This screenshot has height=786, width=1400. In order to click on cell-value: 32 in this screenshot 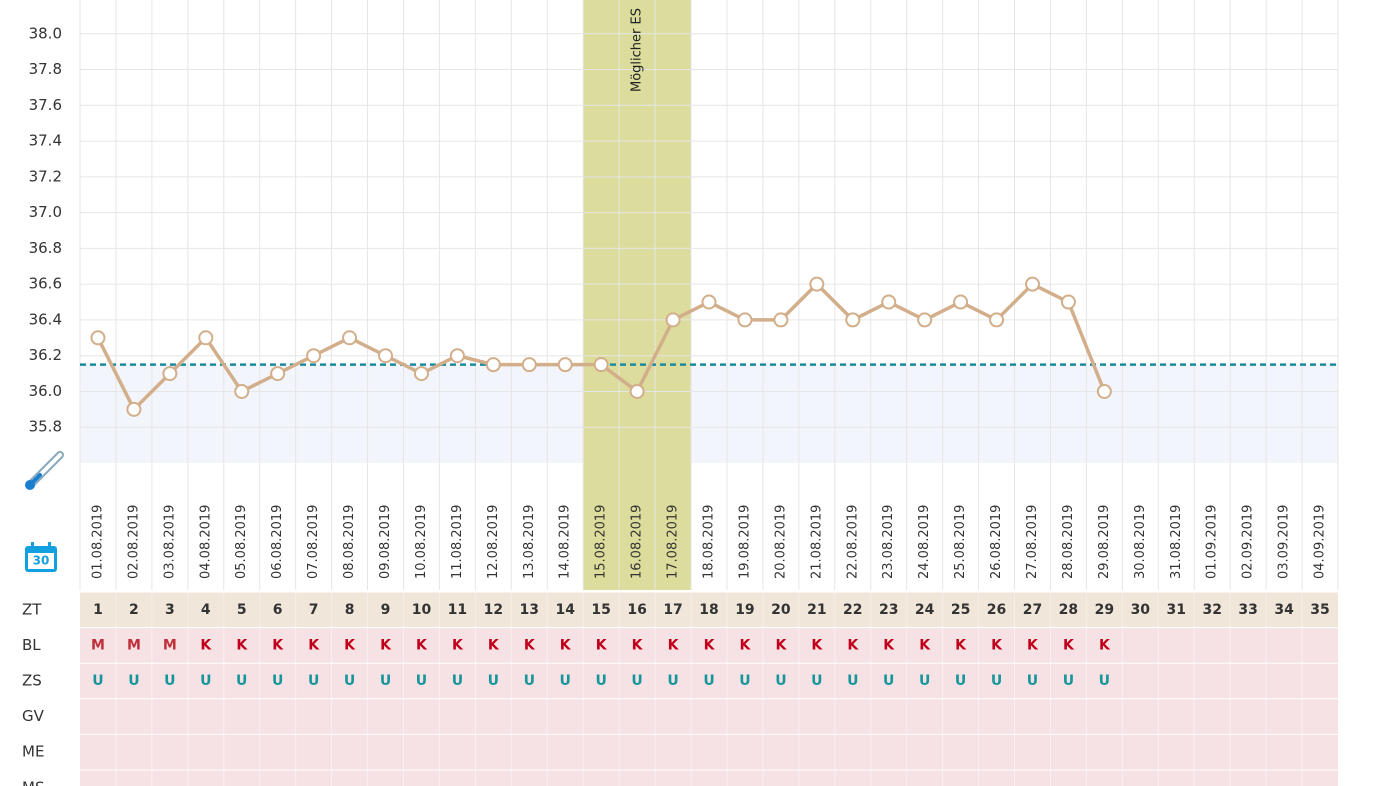, I will do `click(1211, 610)`.